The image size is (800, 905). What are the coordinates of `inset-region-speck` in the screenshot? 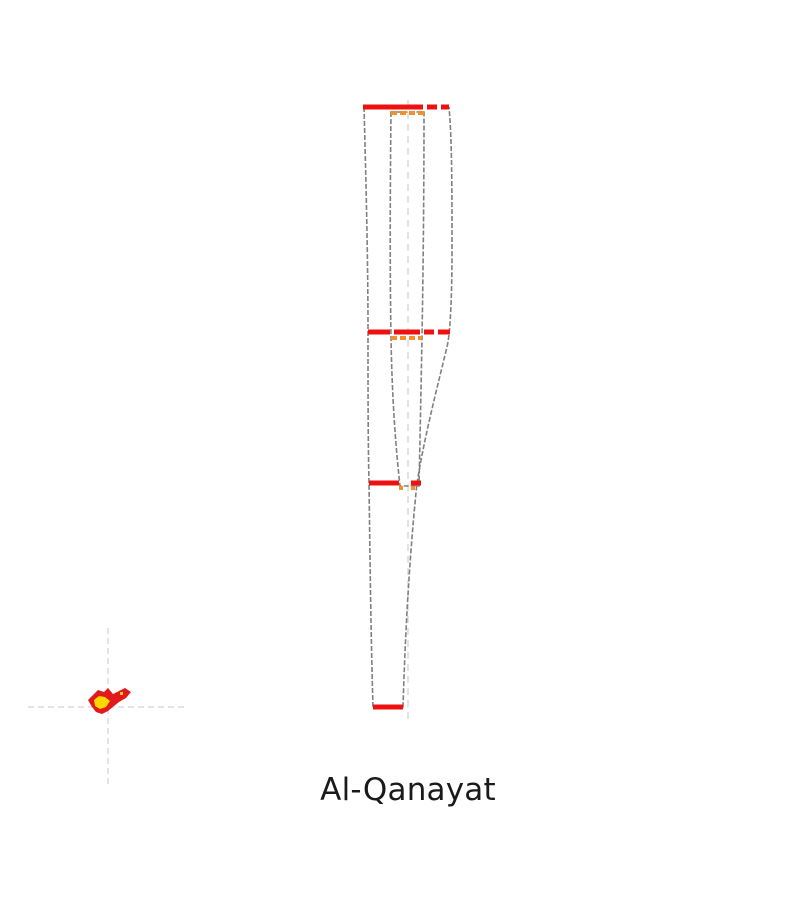 It's located at (121, 693).